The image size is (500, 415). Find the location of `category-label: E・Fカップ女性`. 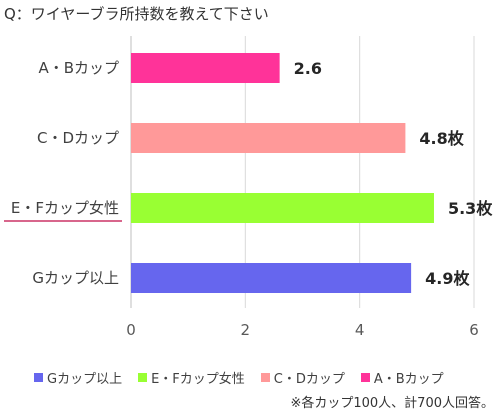

category-label: E・Fカップ女性 is located at coordinates (65, 208).